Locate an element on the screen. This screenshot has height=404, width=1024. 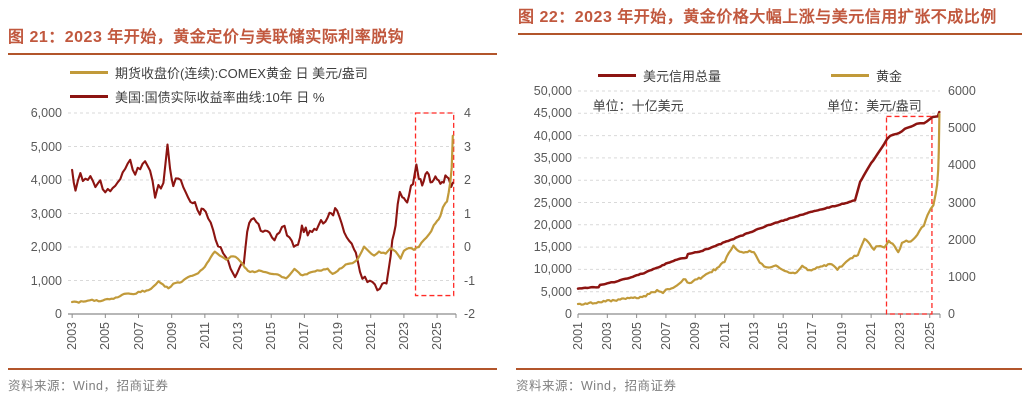
y-axis-label-left: 4,000 is located at coordinates (46, 180).